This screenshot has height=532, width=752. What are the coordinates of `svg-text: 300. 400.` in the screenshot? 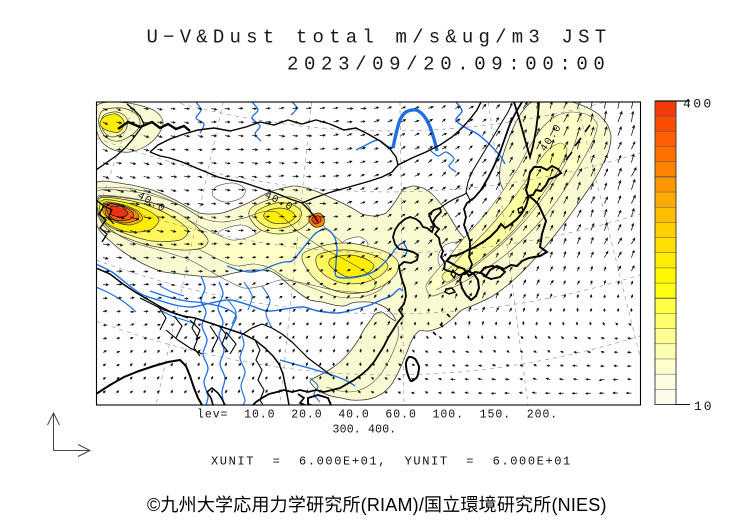 It's located at (365, 430).